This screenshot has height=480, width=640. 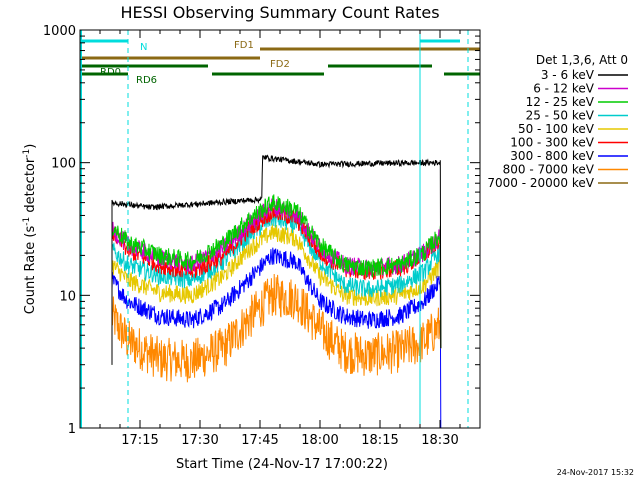 I want to click on y-axis-label: Count Rate (s-1 detector-1), so click(x=30, y=229).